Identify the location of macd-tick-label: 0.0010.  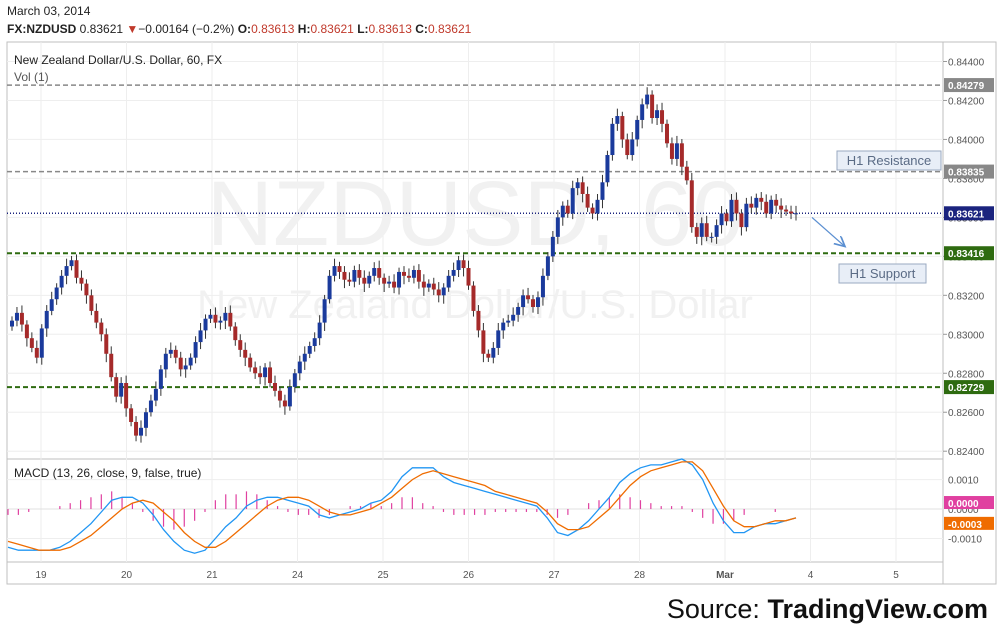
(963, 481).